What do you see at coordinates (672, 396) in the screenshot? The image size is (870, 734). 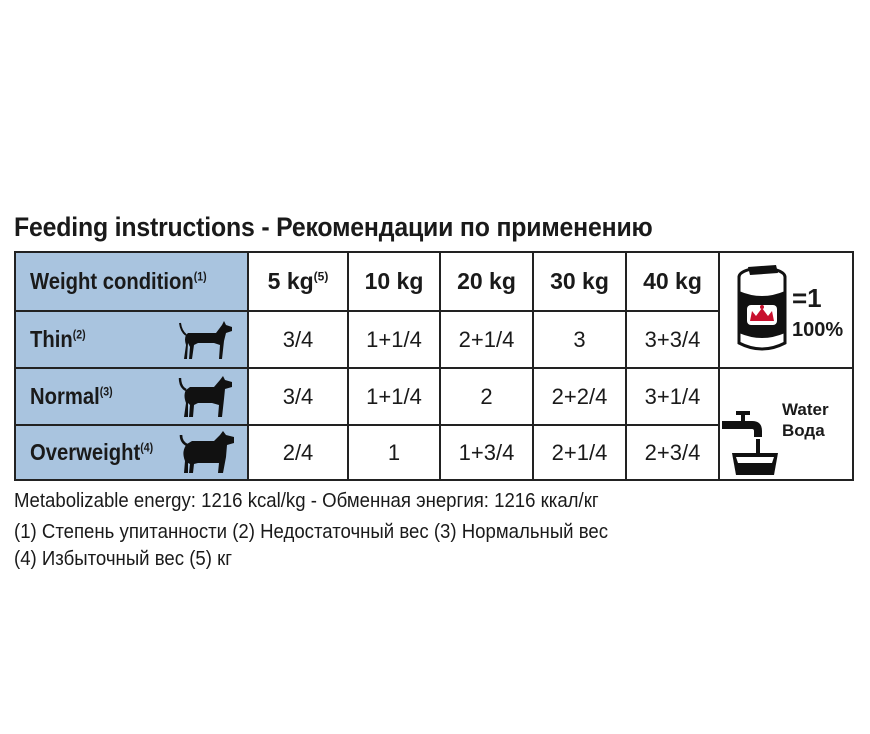 I see `table-cell: 3+1/4` at bounding box center [672, 396].